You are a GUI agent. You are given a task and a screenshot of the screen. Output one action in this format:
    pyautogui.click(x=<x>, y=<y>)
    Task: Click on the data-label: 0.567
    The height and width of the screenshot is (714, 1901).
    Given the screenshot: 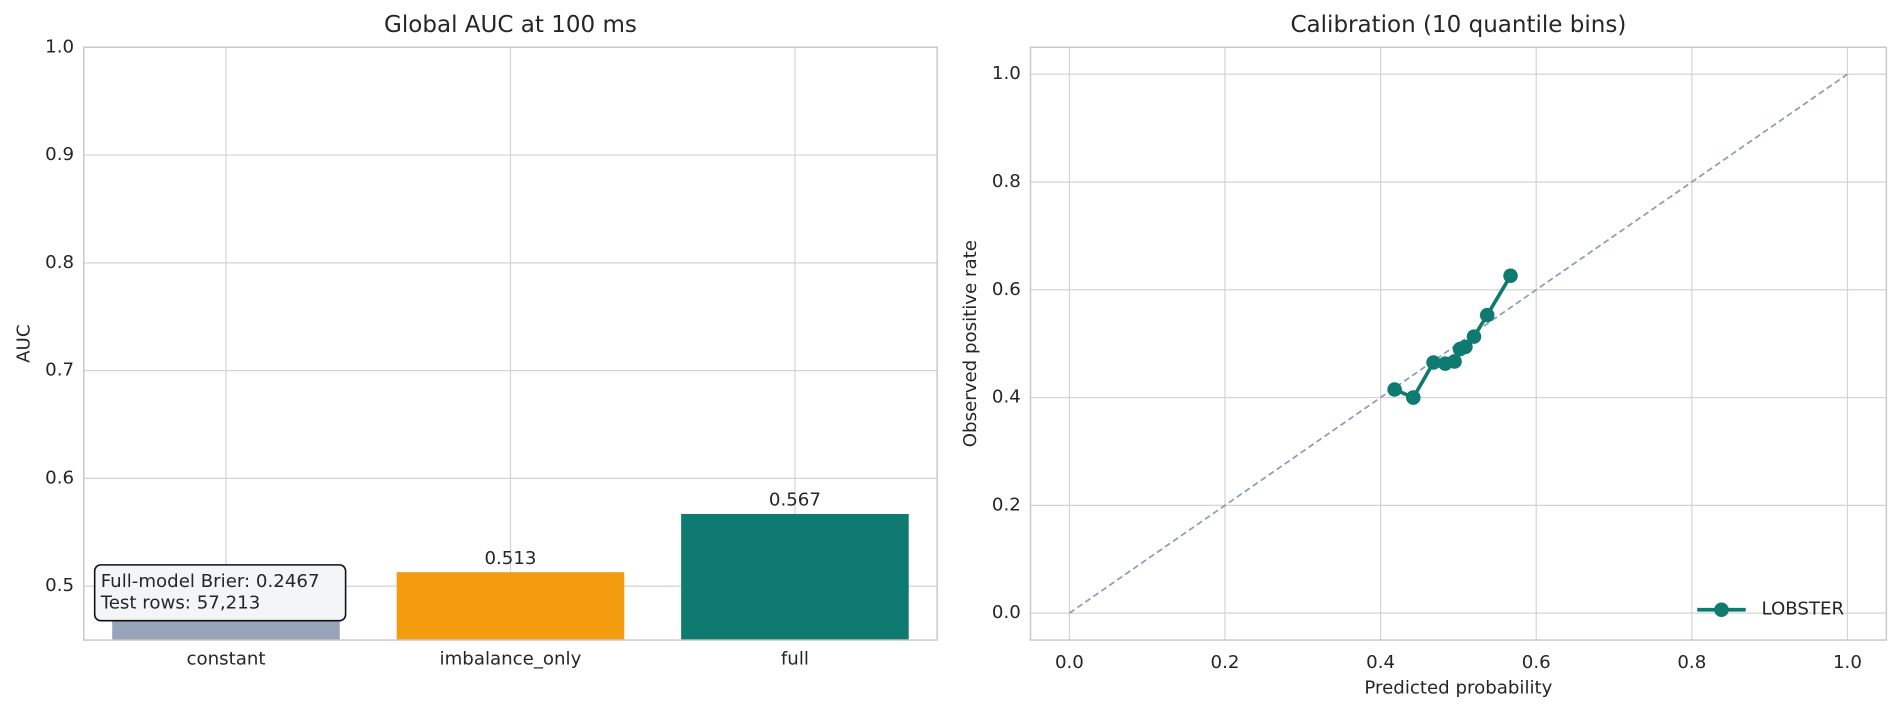 What is the action you would take?
    pyautogui.click(x=795, y=500)
    